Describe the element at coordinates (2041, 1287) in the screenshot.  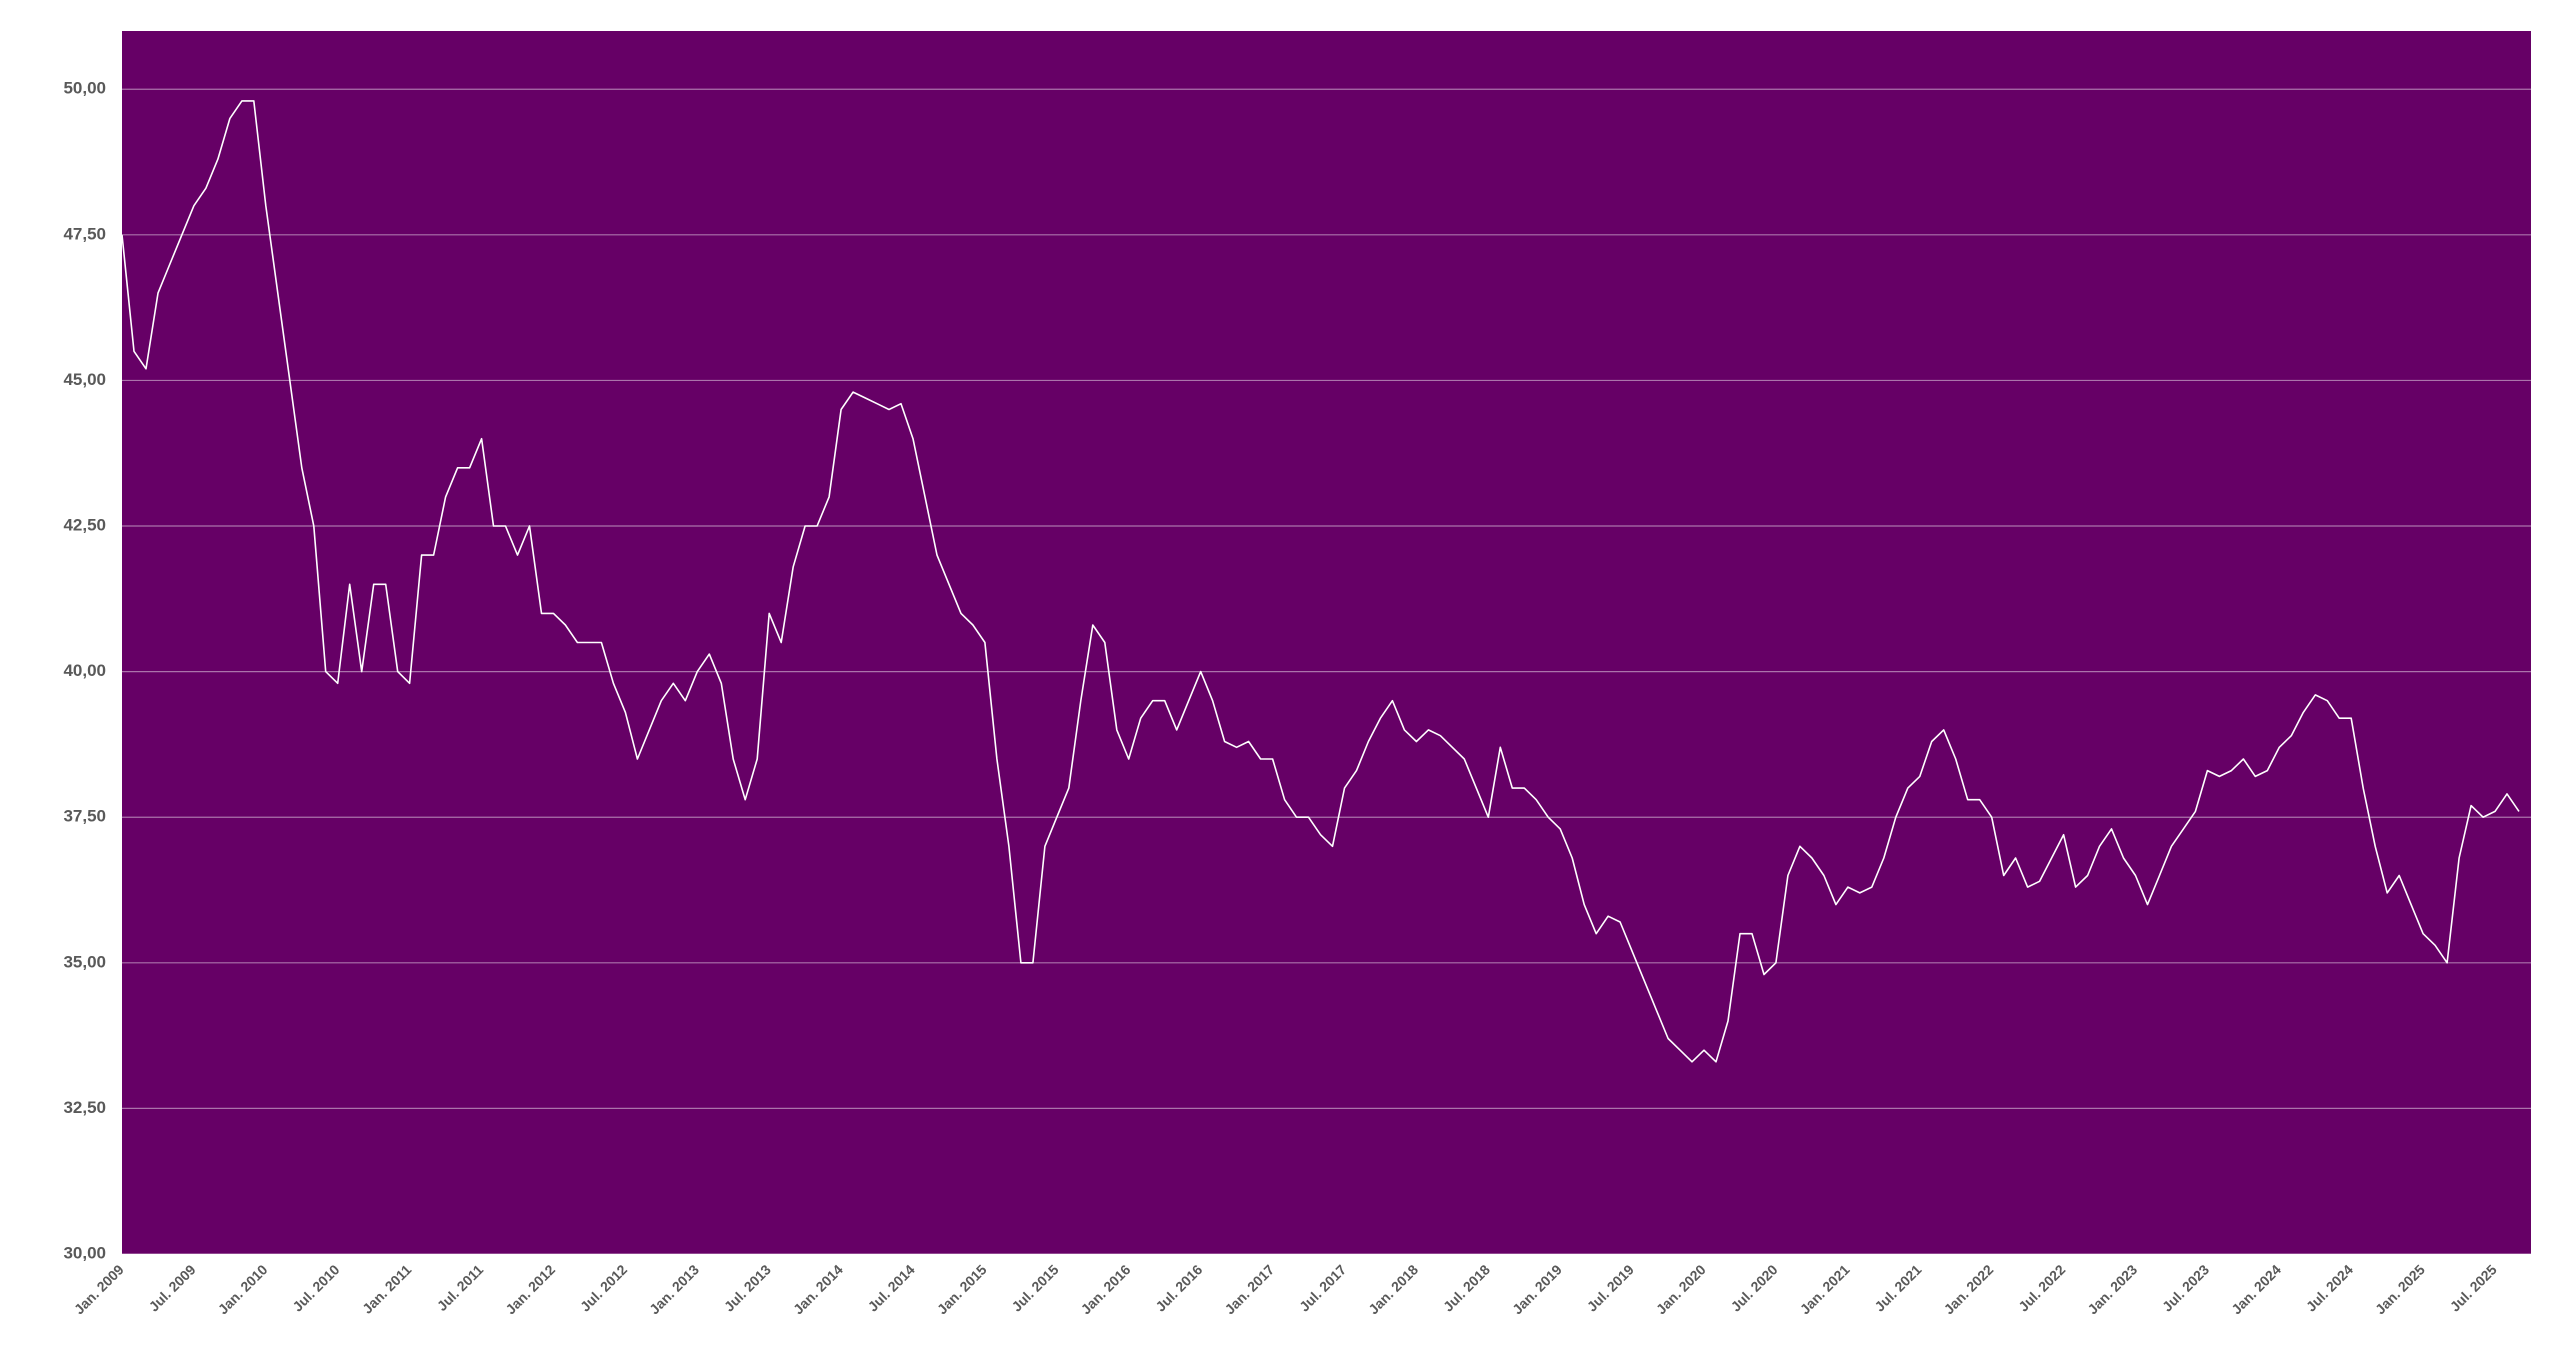
I see `x-tick-label: Jul. 2022` at that location.